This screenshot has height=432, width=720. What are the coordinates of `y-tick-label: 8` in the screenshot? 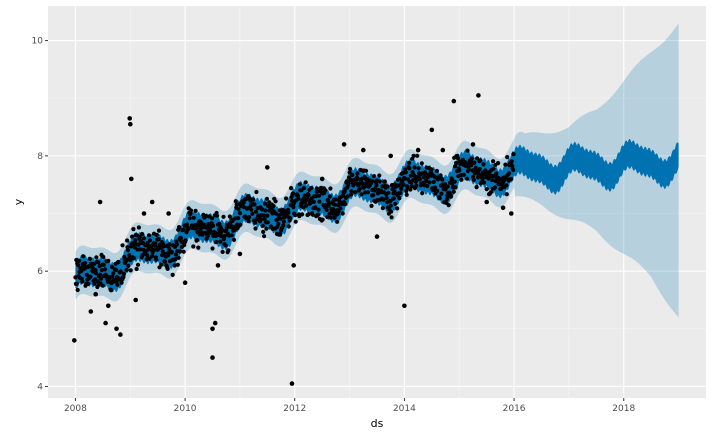 It's located at (40, 157).